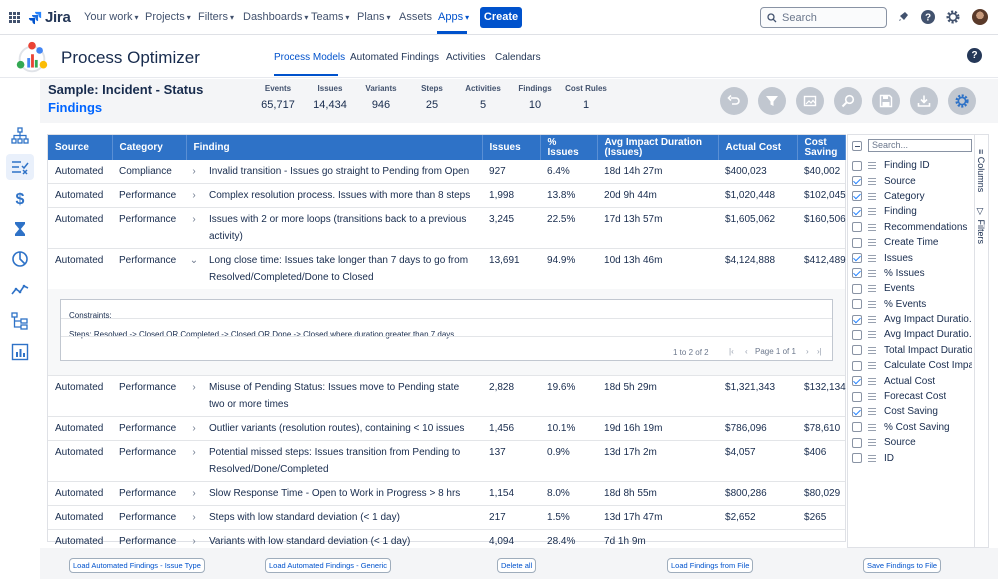 This screenshot has width=998, height=579. I want to click on column-toggle-item: Calculate Cost Impact, so click(912, 365).